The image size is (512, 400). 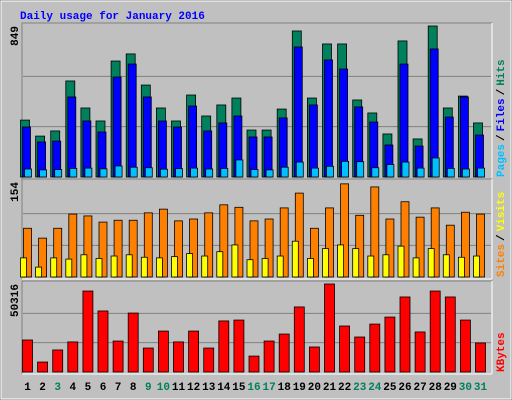 I want to click on legend: KBytes, so click(x=502, y=352).